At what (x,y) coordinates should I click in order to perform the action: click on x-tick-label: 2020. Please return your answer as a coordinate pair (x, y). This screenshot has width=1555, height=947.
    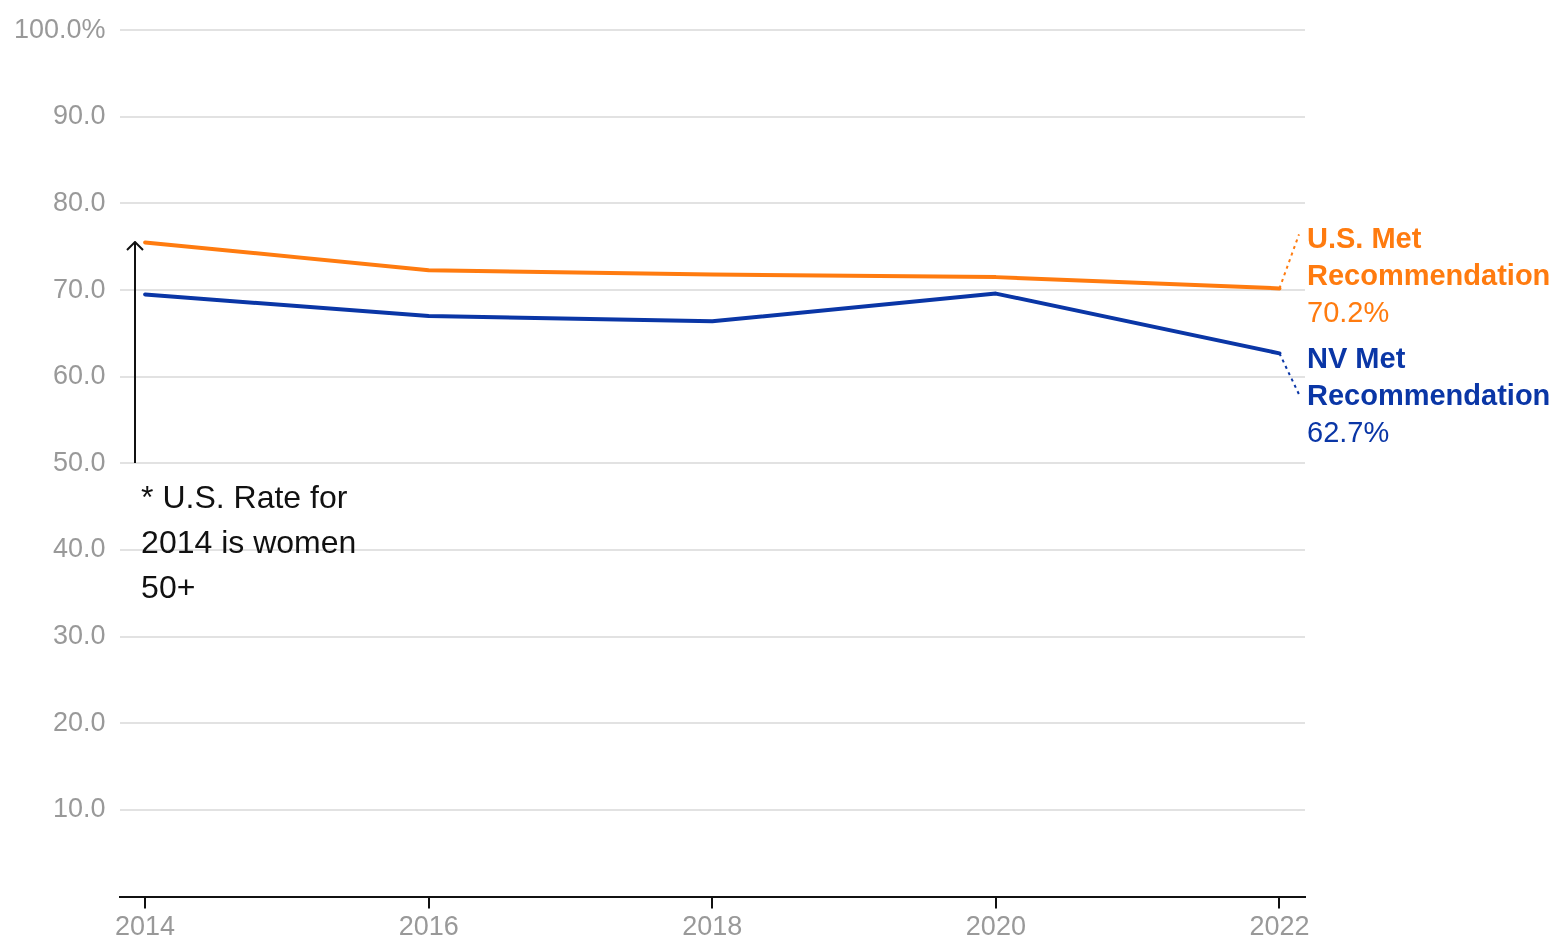
    Looking at the image, I should click on (995, 926).